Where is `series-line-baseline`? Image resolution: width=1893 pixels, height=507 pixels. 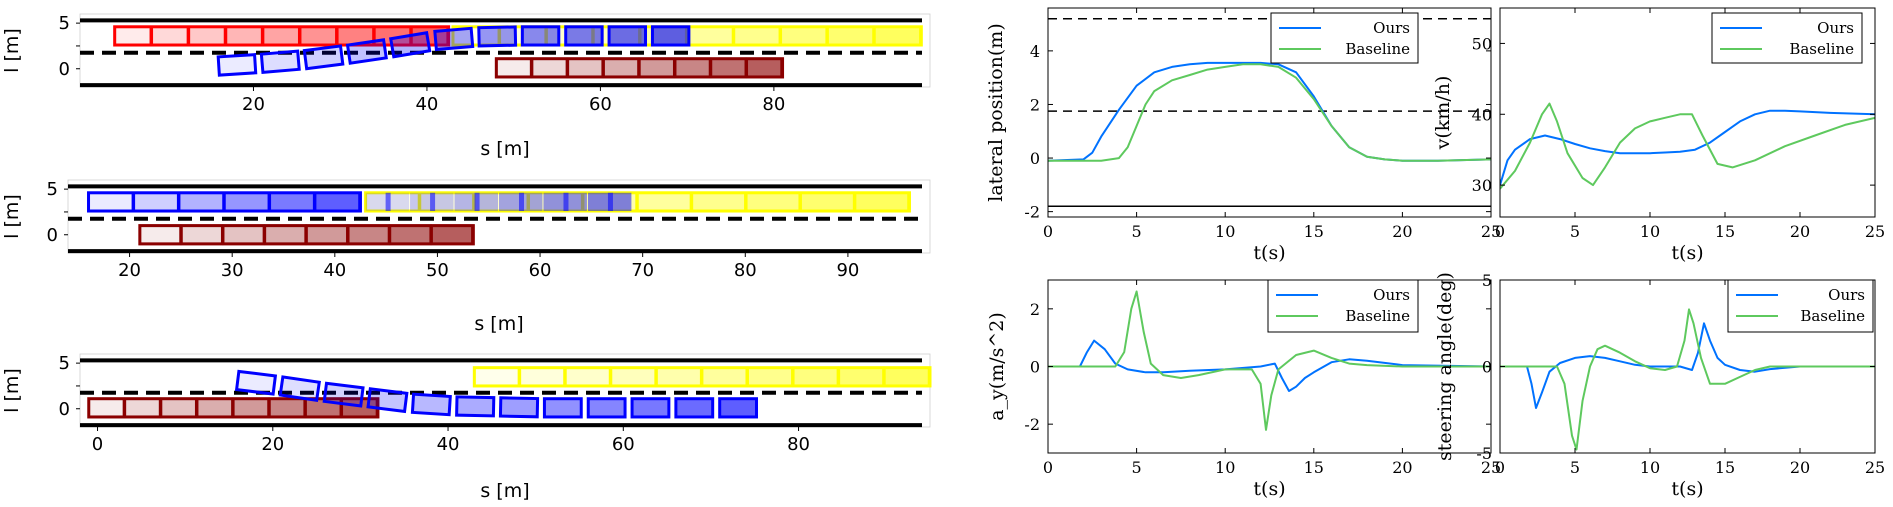 series-line-baseline is located at coordinates (1269, 360).